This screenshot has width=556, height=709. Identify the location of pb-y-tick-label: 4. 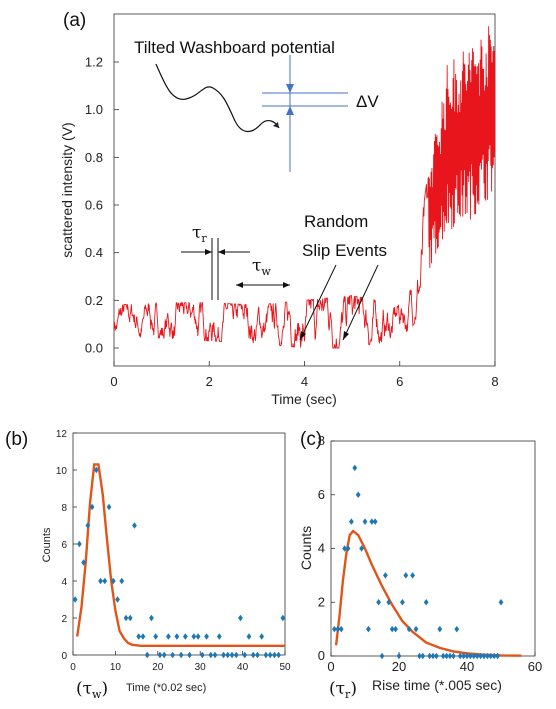
(64, 582).